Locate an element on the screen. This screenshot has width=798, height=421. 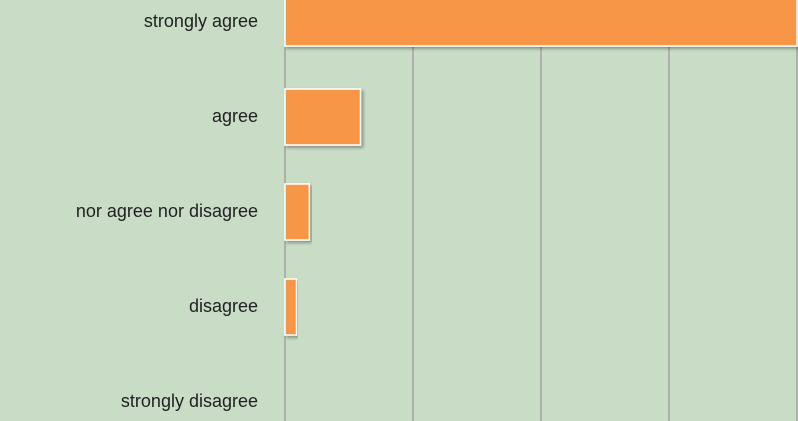
y-tick-label: agree is located at coordinates (235, 116).